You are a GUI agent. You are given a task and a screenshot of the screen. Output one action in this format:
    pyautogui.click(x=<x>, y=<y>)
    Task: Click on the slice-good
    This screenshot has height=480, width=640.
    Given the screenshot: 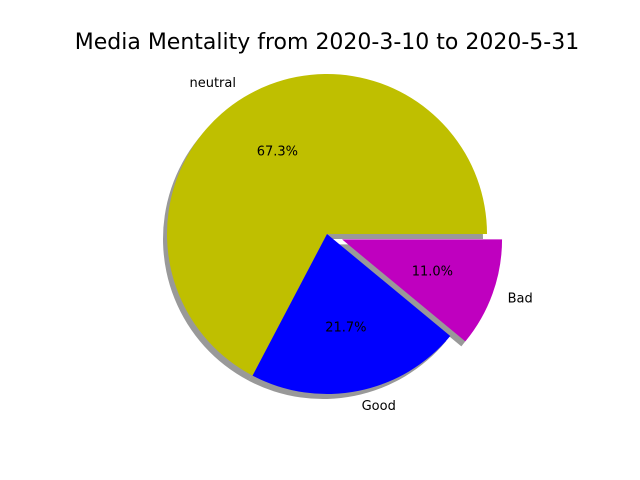 What is the action you would take?
    pyautogui.click(x=351, y=314)
    